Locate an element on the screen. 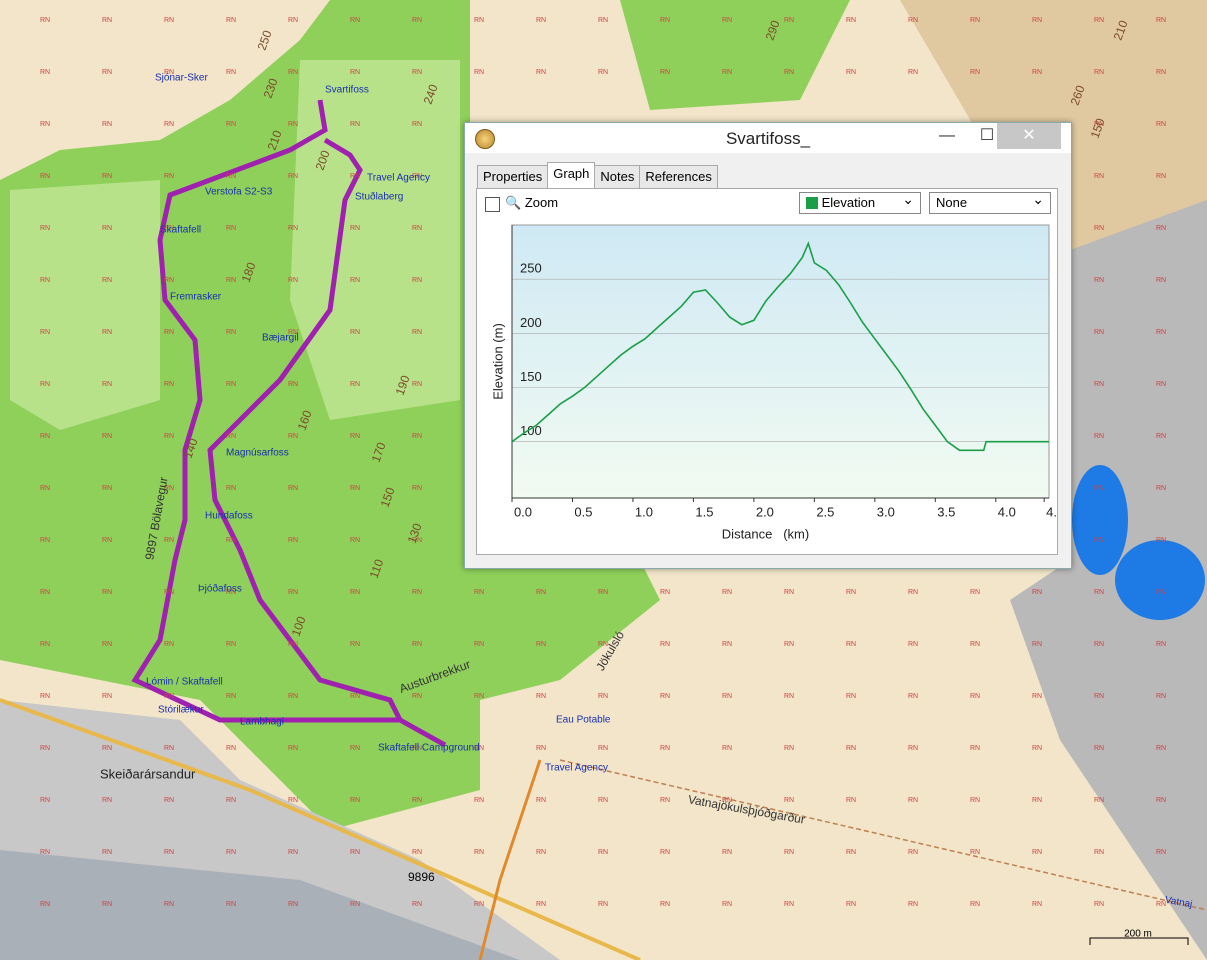 This screenshot has width=1207, height=960. y-tick-label: 150 is located at coordinates (531, 376).